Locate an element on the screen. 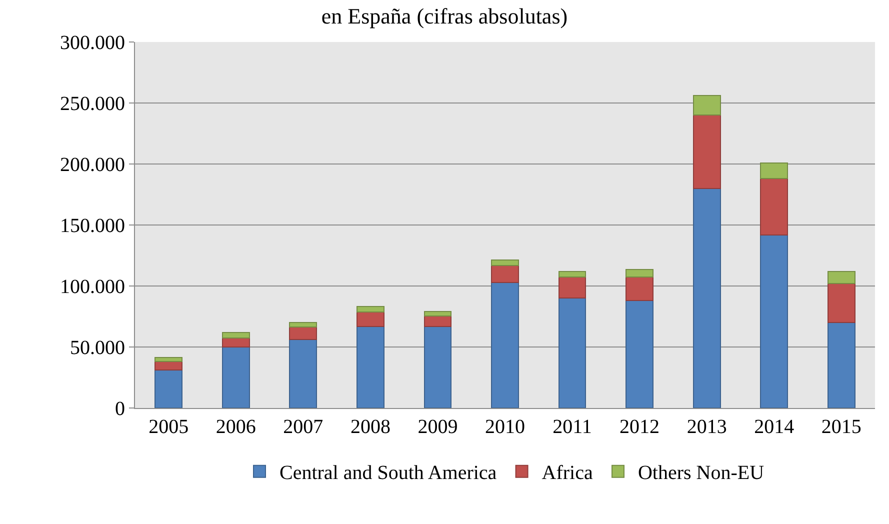 This screenshot has width=889, height=524. x-tick-label: 2014 is located at coordinates (774, 427).